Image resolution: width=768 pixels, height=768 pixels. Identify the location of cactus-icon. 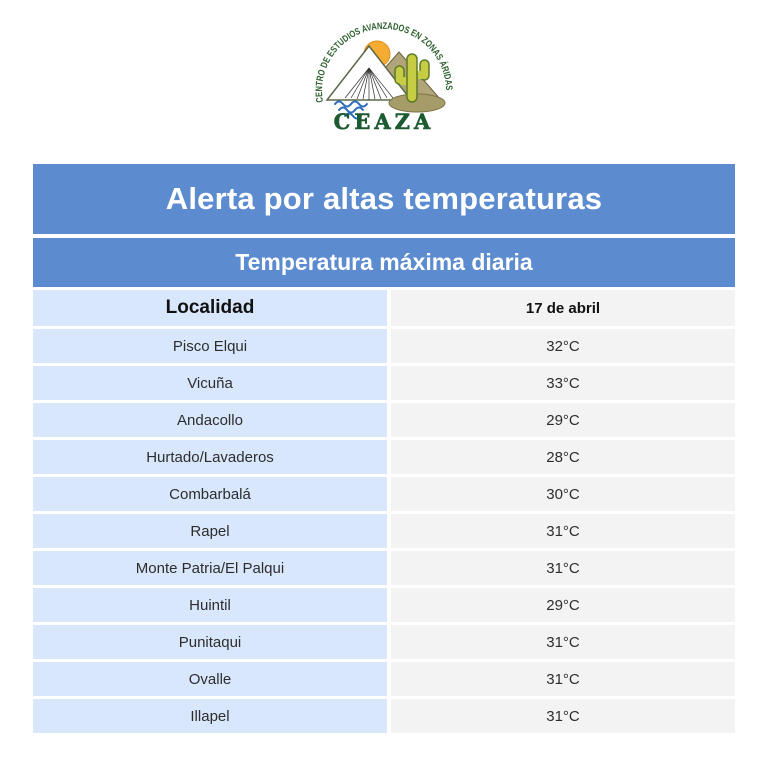
(412, 78).